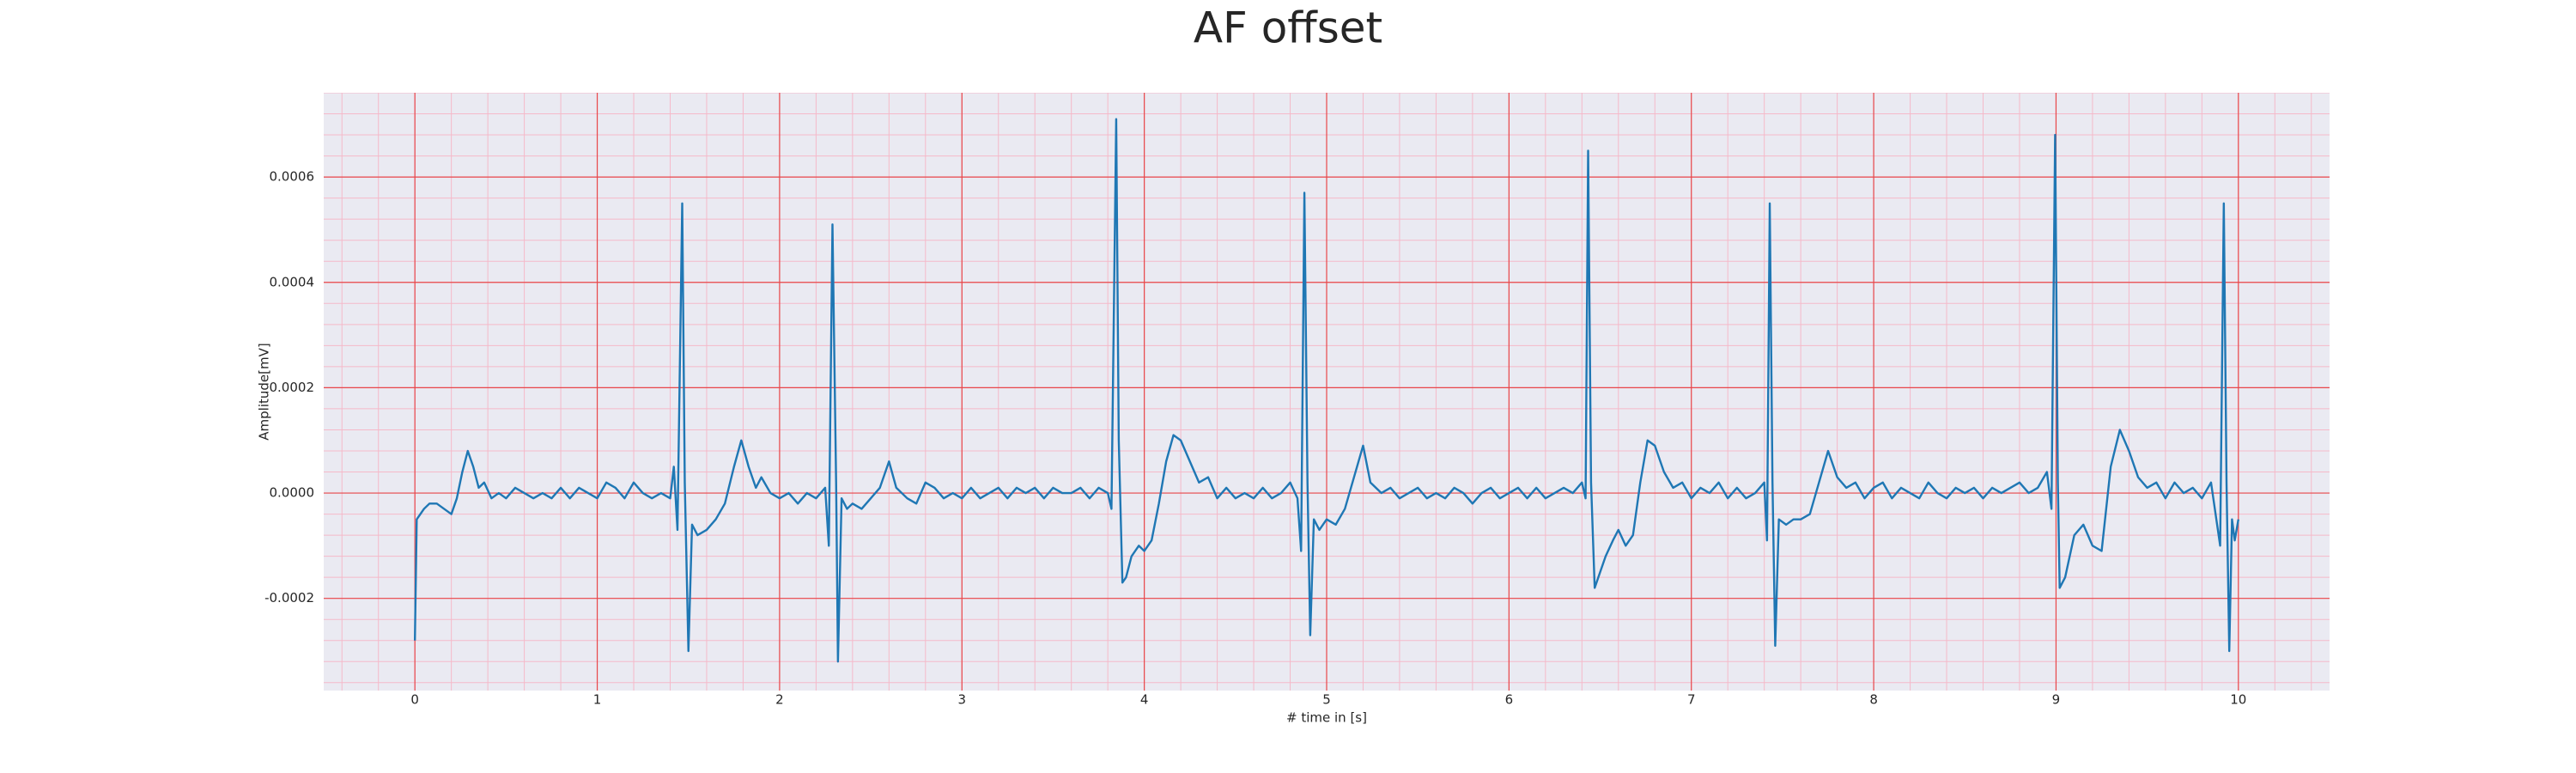  I want to click on x-tick-label: 6, so click(1510, 700).